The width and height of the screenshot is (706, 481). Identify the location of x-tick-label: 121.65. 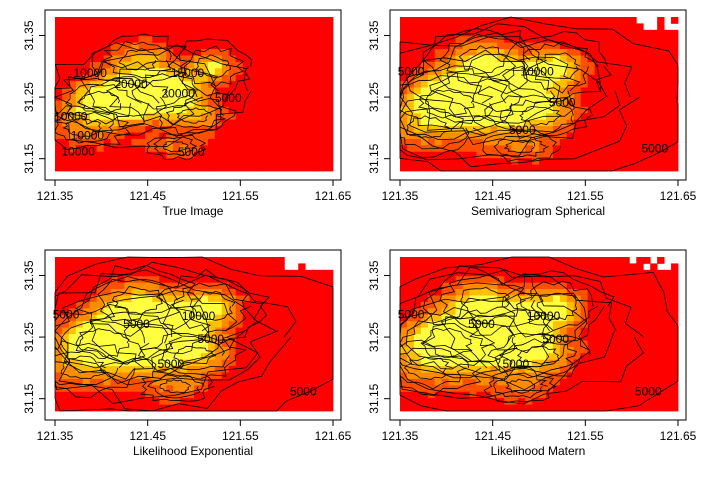
(333, 436).